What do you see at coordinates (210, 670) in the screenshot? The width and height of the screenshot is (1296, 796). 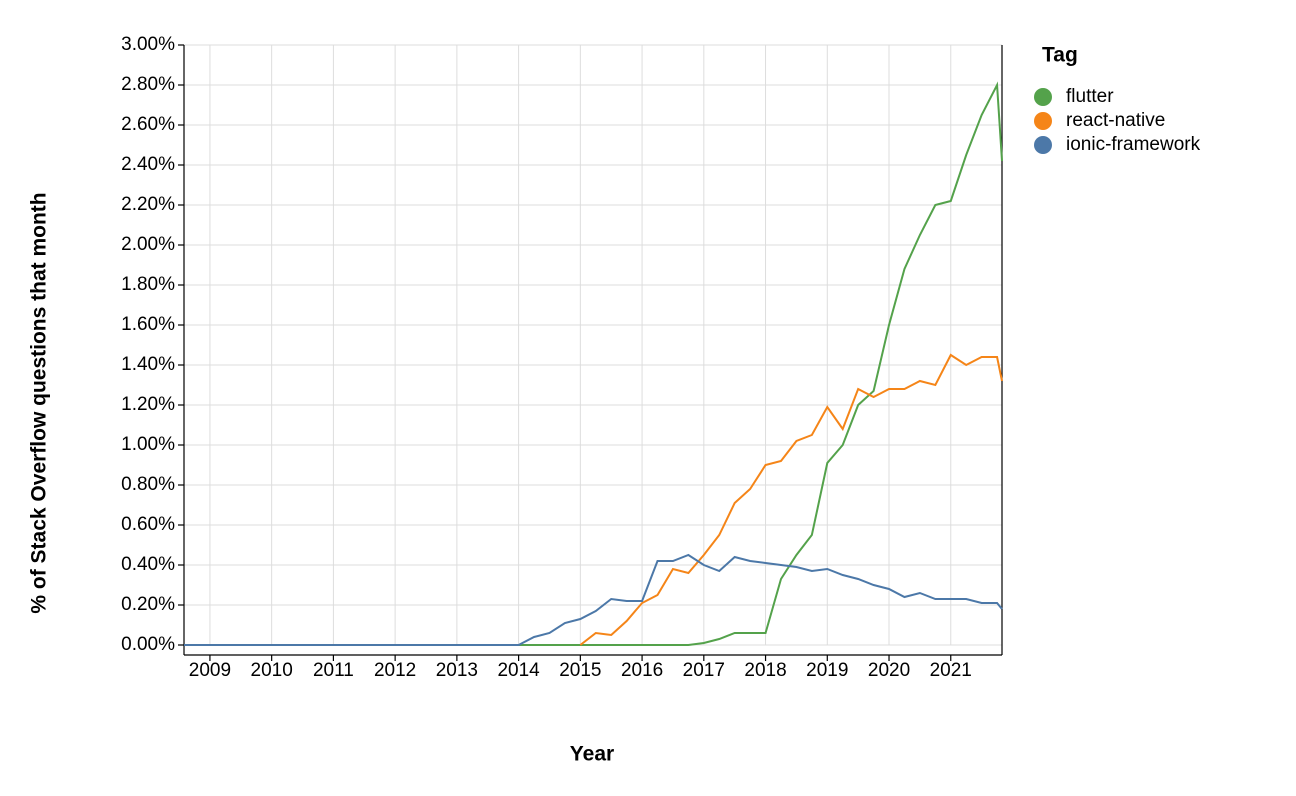 I see `x-tick-label: 2009` at bounding box center [210, 670].